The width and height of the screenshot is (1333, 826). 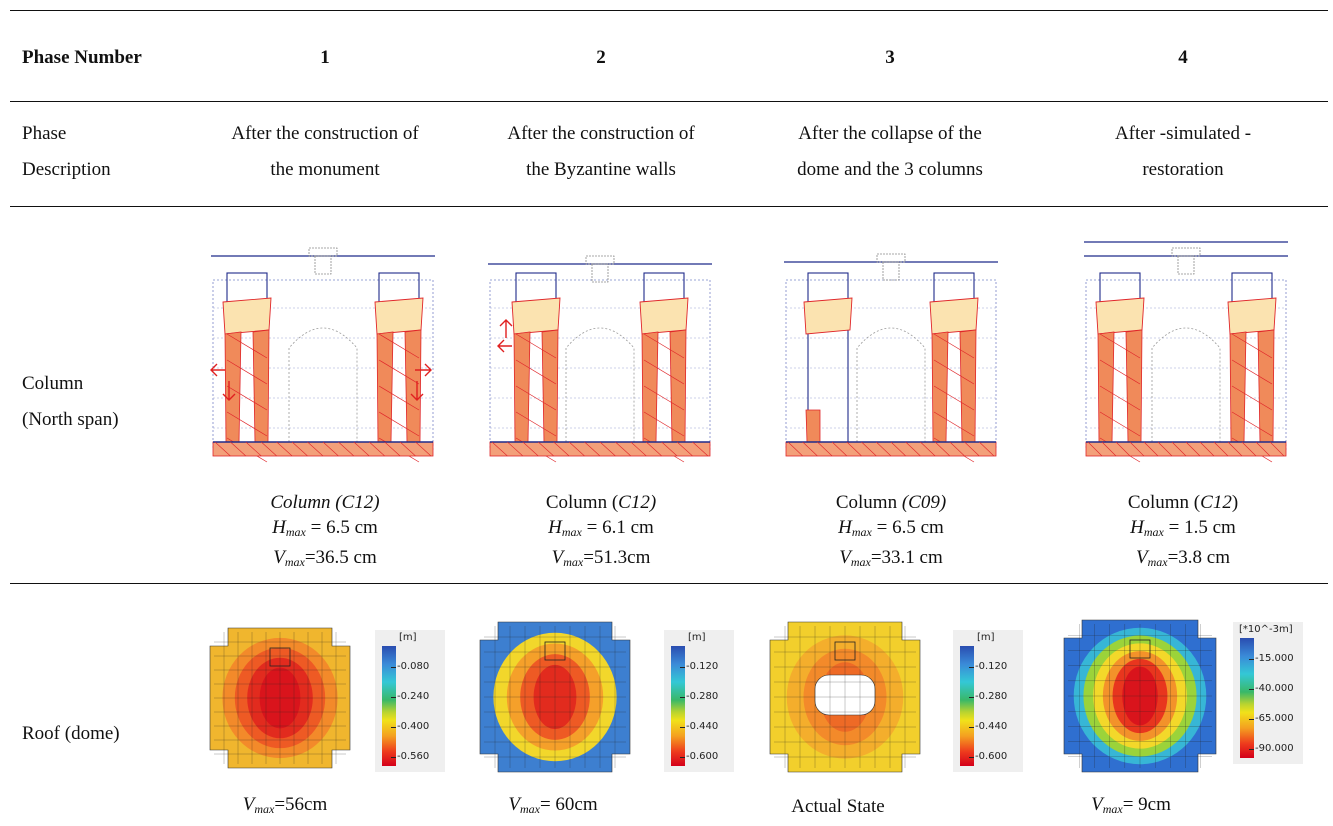 What do you see at coordinates (669, 583) in the screenshot?
I see `column-rule` at bounding box center [669, 583].